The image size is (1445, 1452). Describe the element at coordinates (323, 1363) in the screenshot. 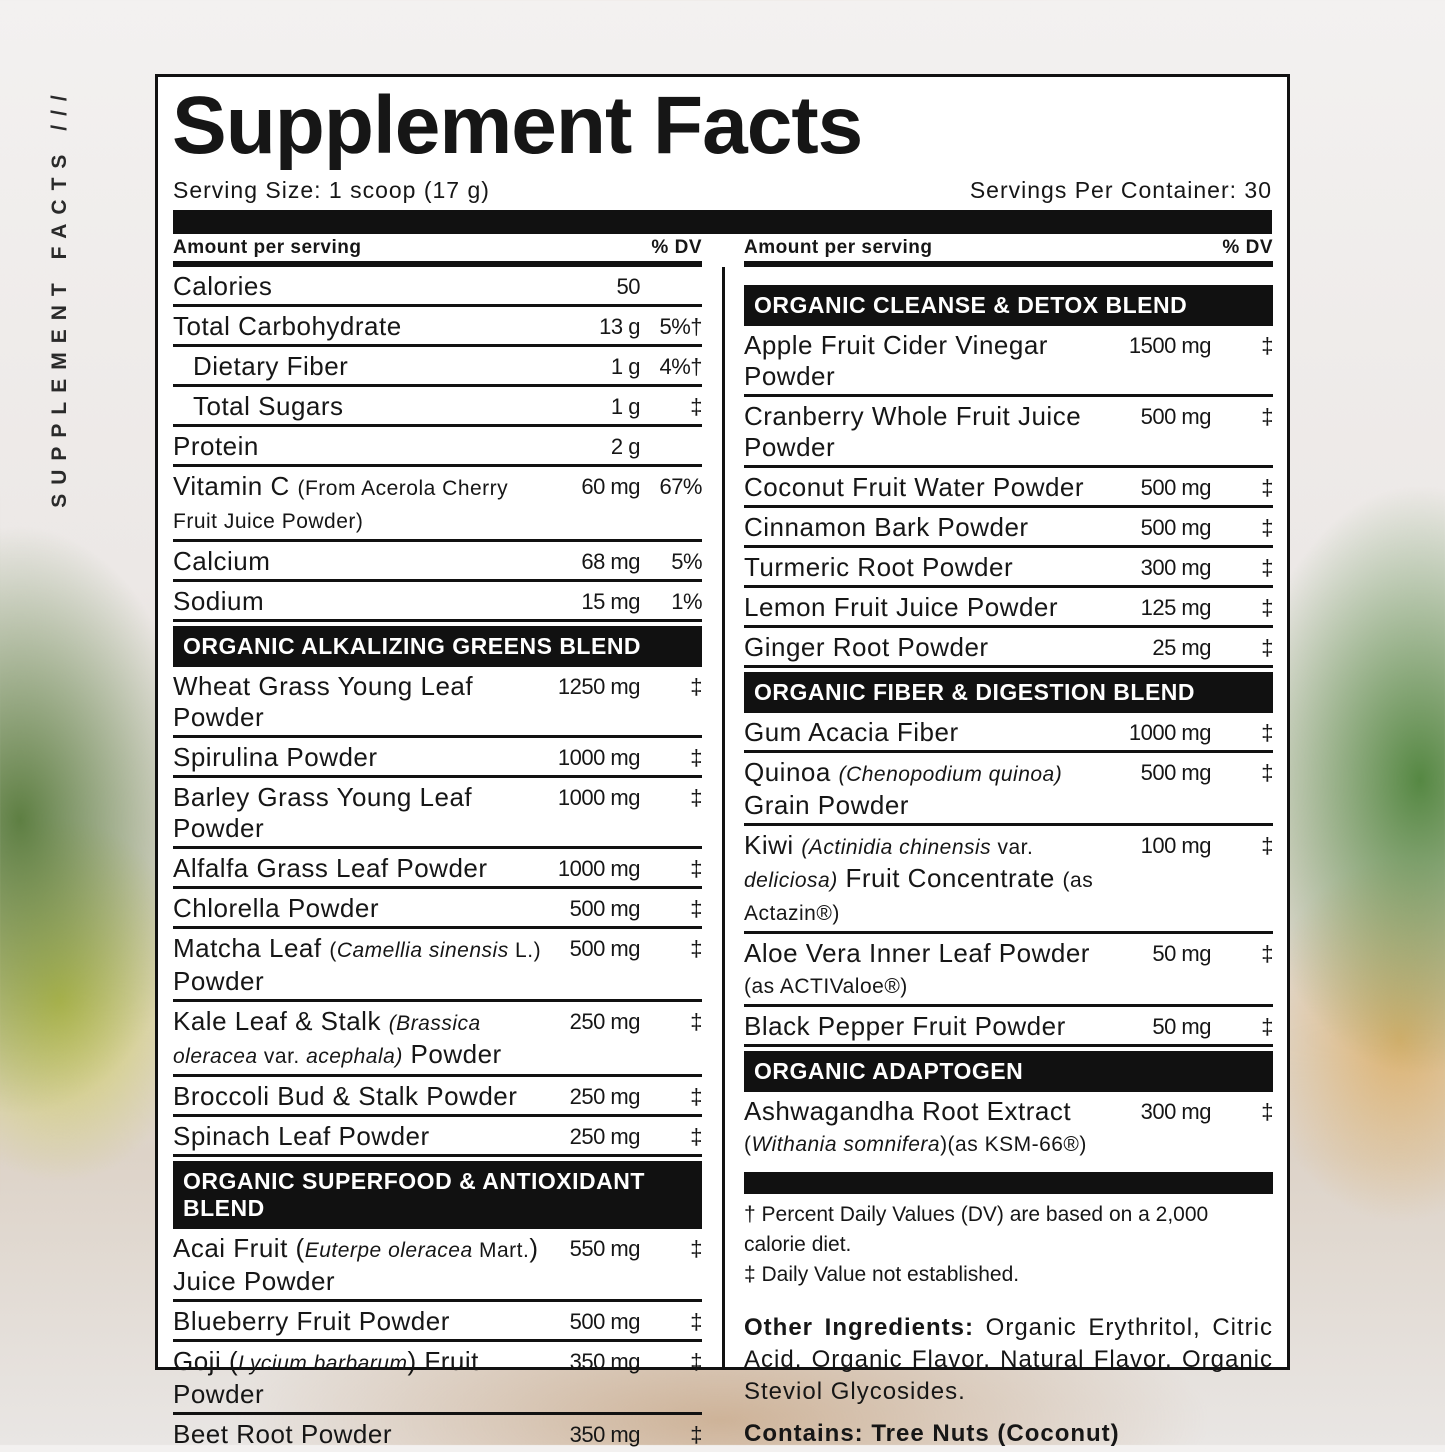

I see `name-part: Lycium barbarum` at that location.